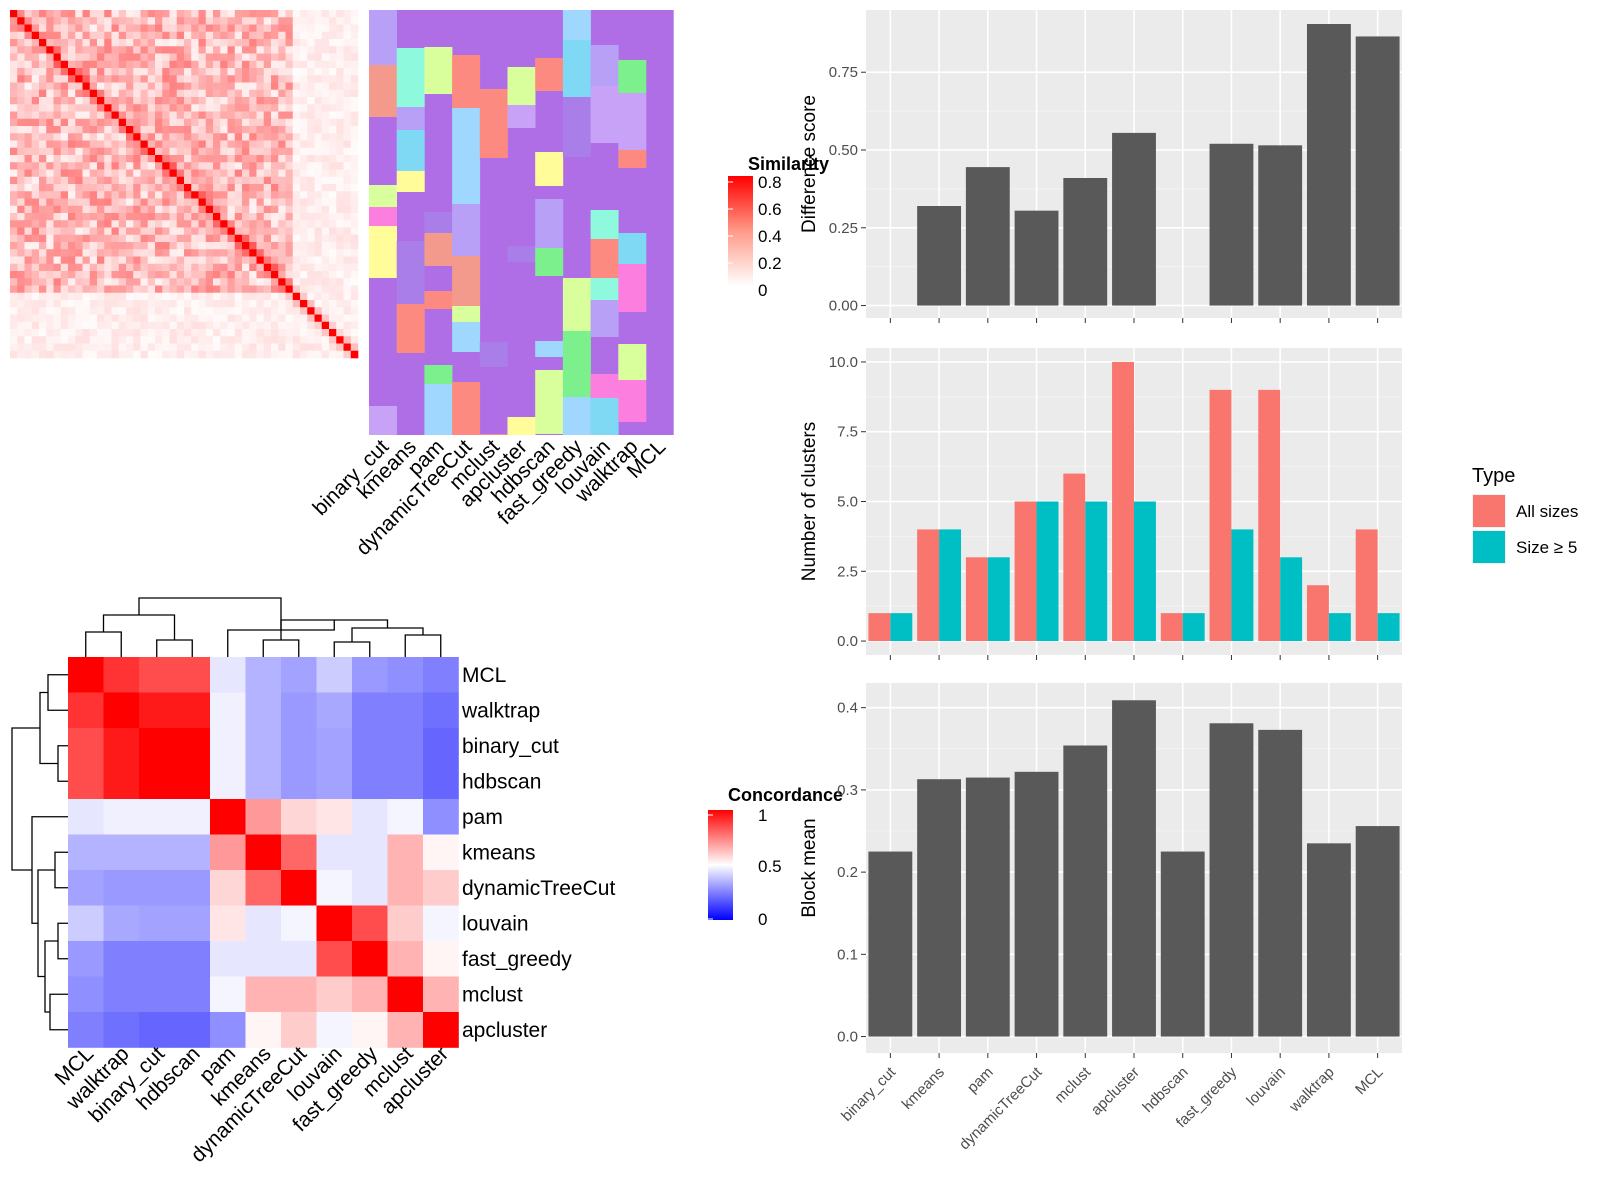  I want to click on concordance-row-label: fast_greedy, so click(517, 959).